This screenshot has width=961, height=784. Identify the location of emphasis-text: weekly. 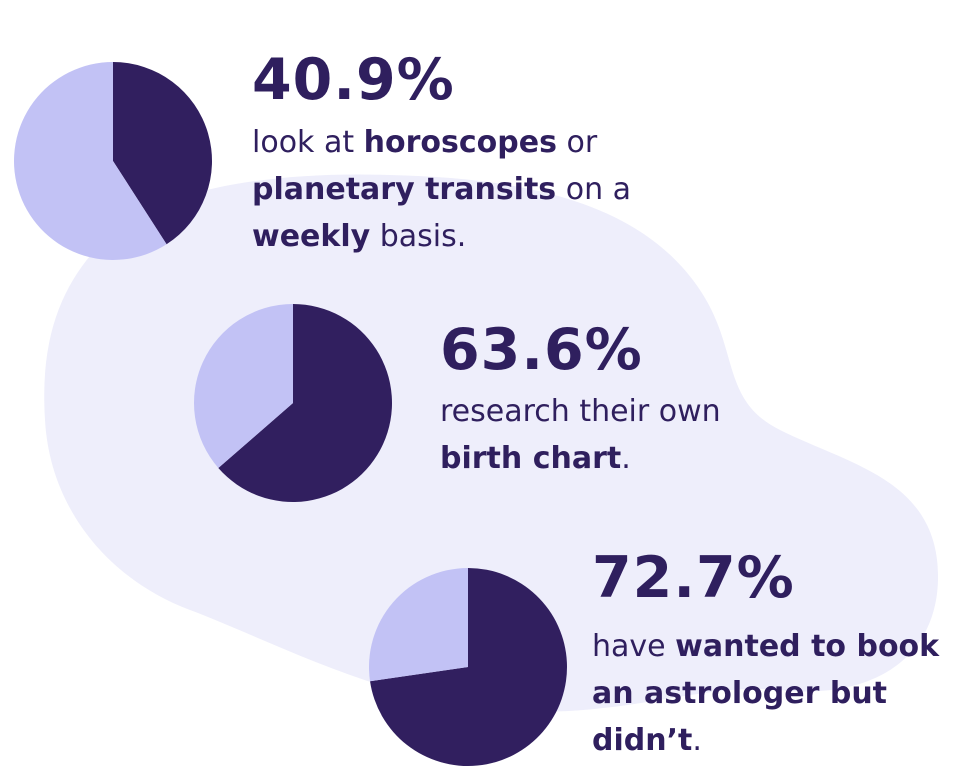
(311, 236).